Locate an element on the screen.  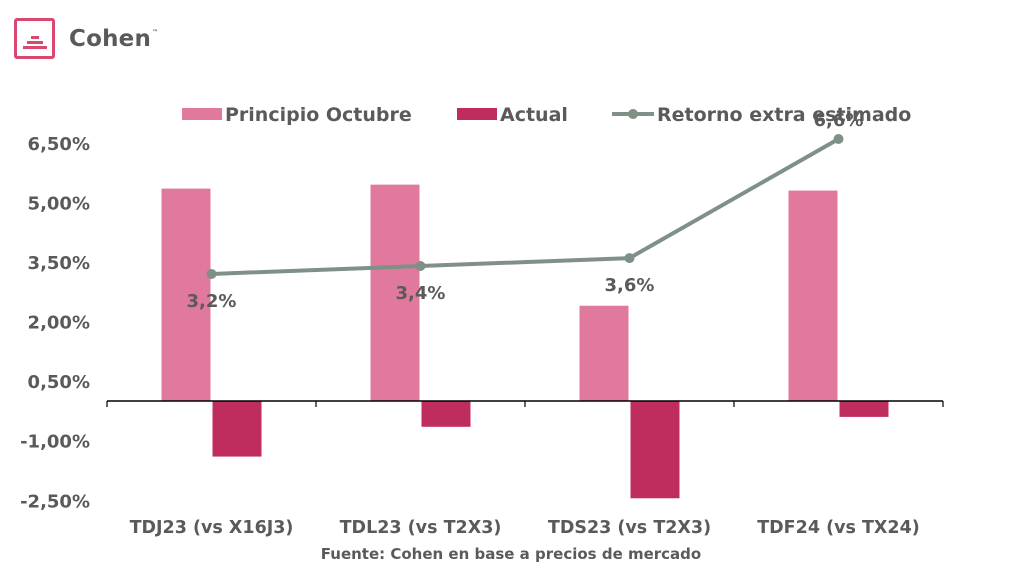
x-category-label: TDJ23 (vs X16J3) is located at coordinates (212, 528).